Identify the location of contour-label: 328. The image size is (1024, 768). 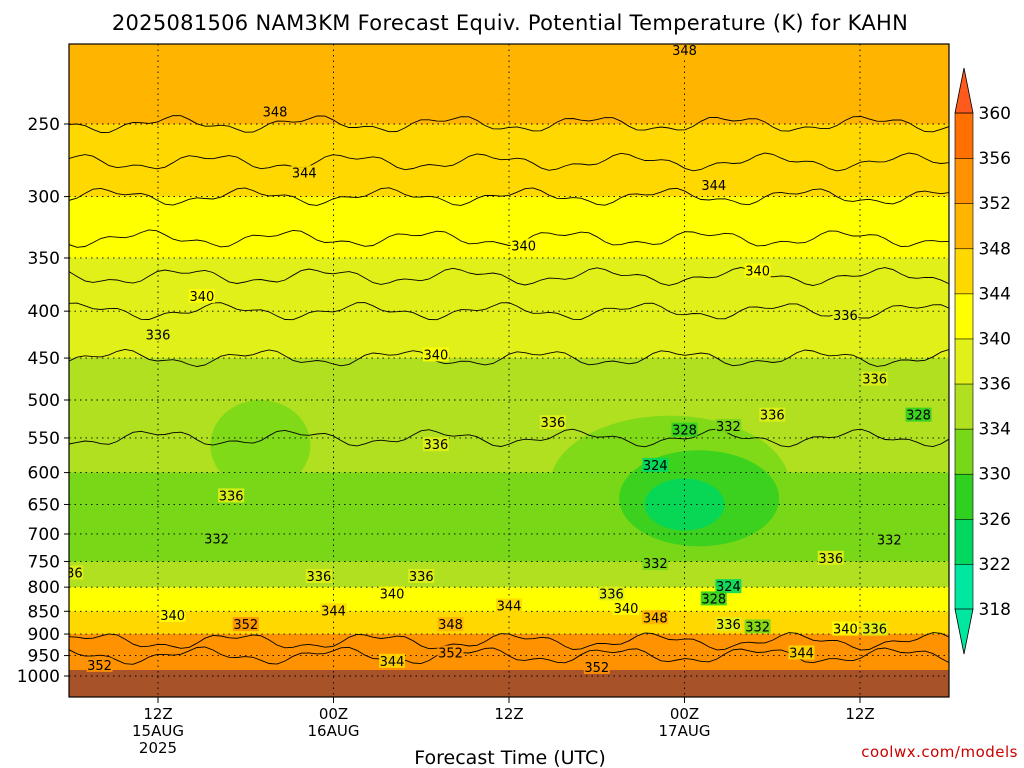
(713, 599).